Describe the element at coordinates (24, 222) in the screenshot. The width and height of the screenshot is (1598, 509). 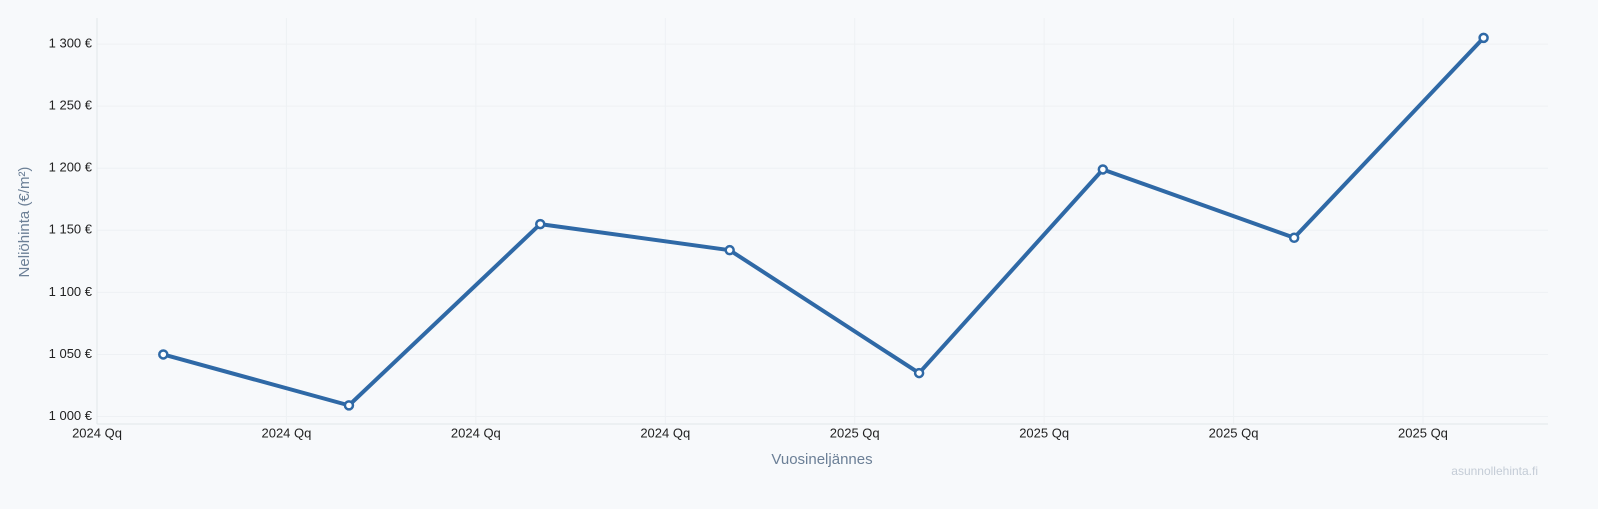
I see `y-axis-title: Neliöhinta (€/m²)` at that location.